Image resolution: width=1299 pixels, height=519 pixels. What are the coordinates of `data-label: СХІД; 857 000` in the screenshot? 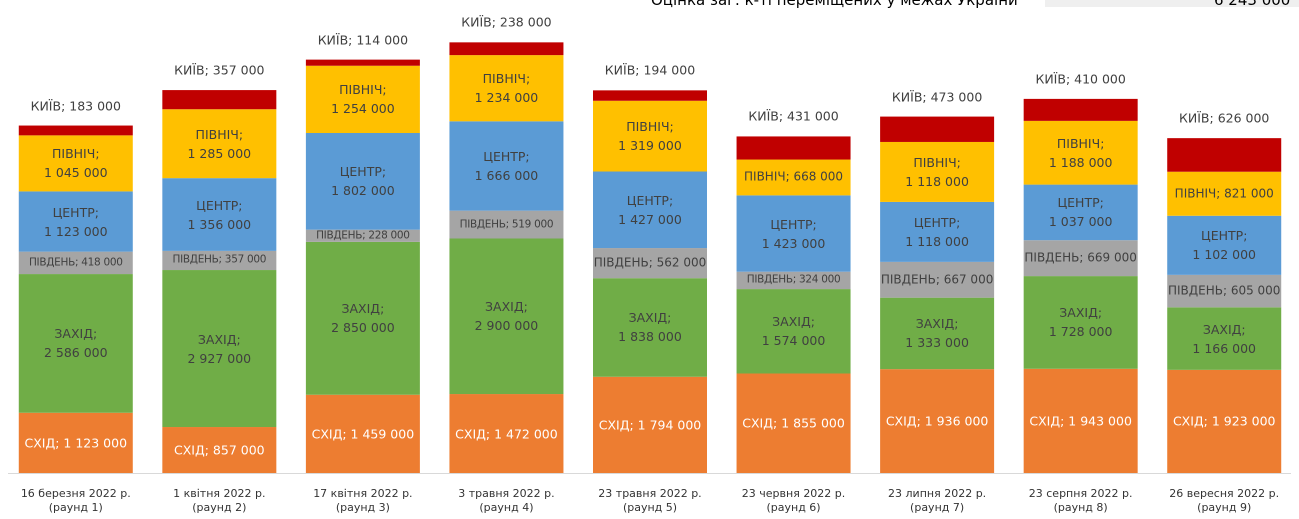 It's located at (219, 450).